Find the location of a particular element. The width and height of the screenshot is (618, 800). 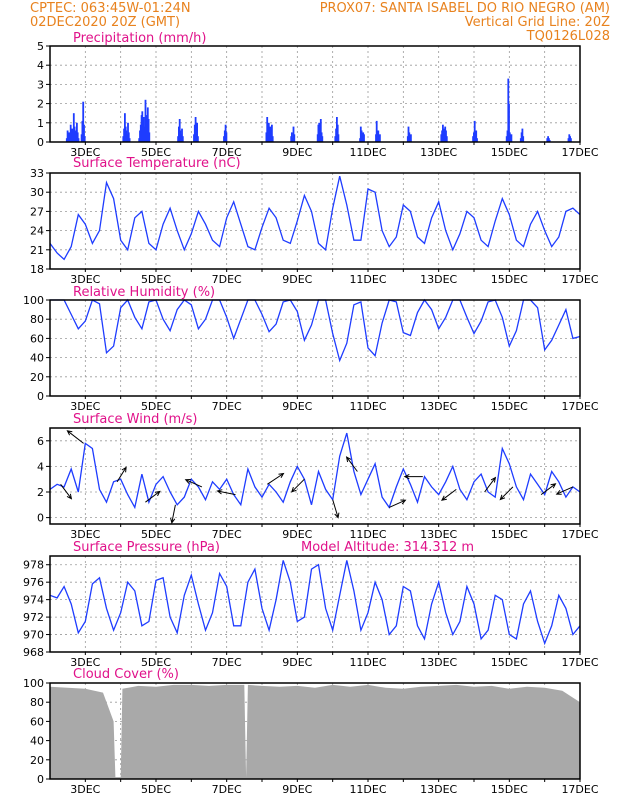

temp-frame is located at coordinates (315, 221).